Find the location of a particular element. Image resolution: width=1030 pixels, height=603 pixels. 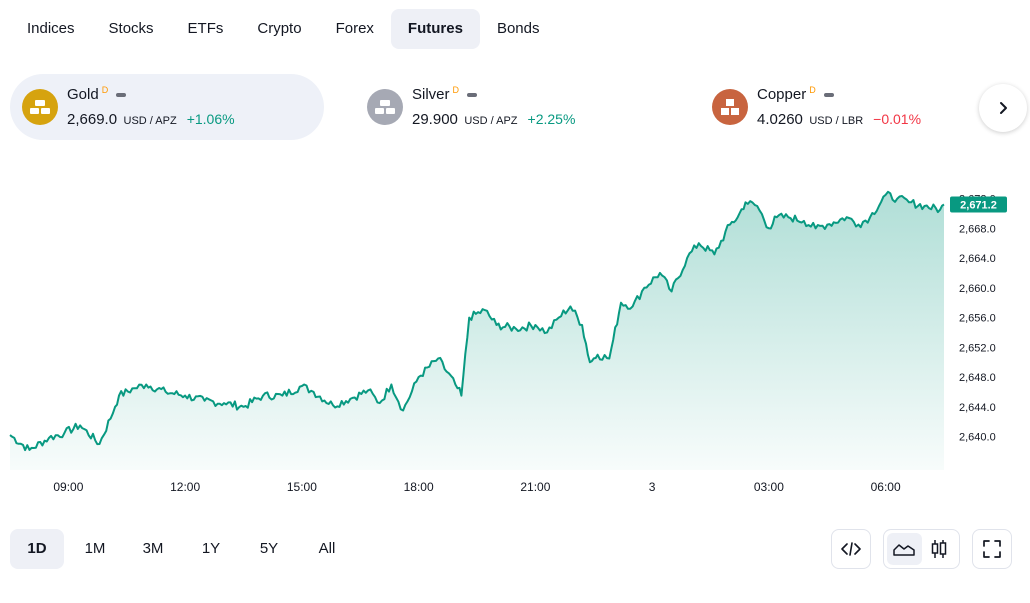

ticker-gold: Gold D 2,669.0 USD / APZ +1.06% is located at coordinates (167, 107).